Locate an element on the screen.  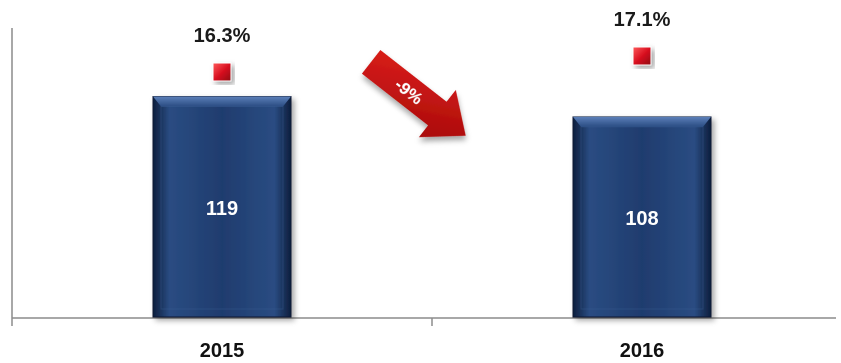
x-tick-label: 2015 is located at coordinates (222, 351).